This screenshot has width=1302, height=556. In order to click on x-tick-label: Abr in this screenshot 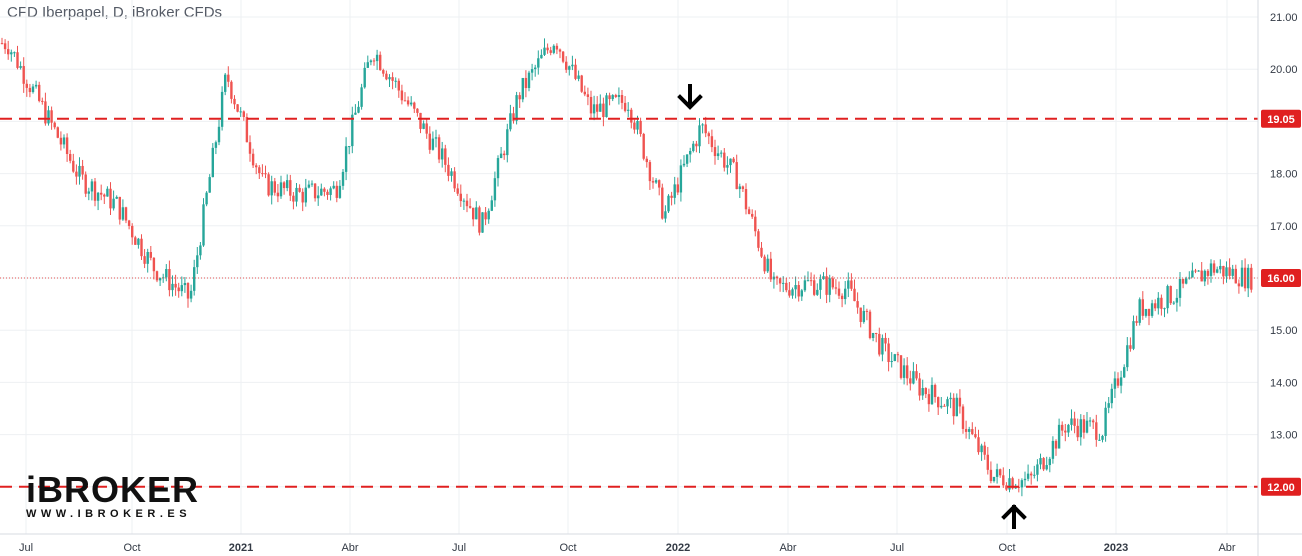, I will do `click(349, 548)`.